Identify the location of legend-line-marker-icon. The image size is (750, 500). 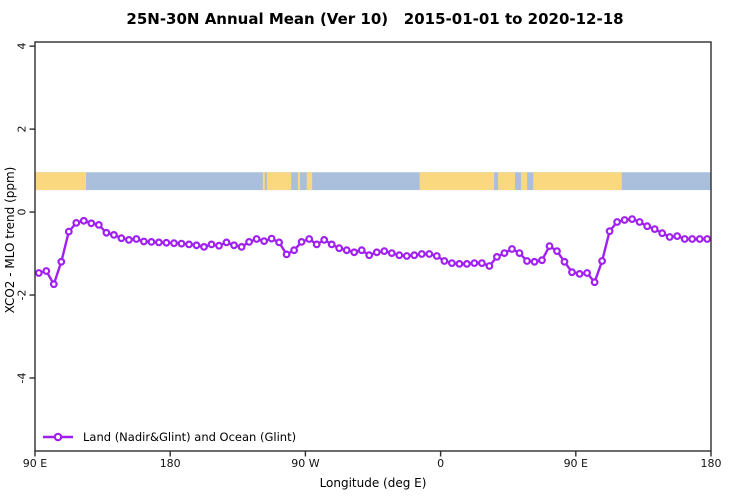
(58, 437).